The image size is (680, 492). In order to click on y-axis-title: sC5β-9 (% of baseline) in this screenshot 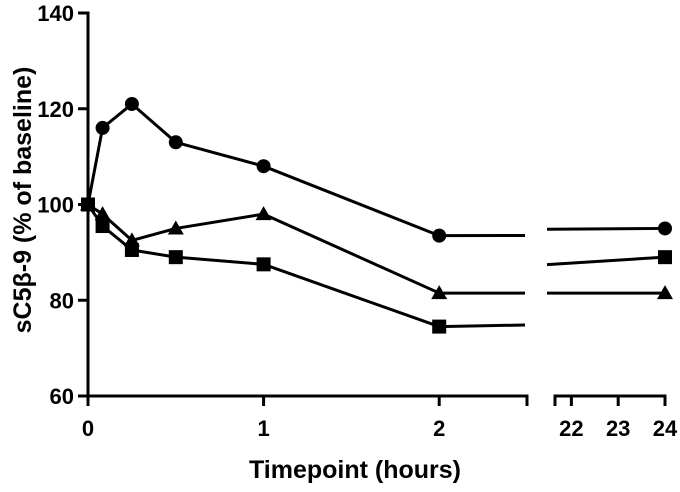, I will do `click(23, 200)`.